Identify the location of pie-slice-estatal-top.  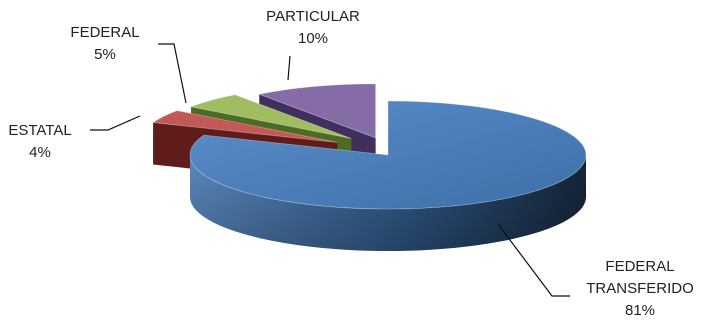
(244, 126).